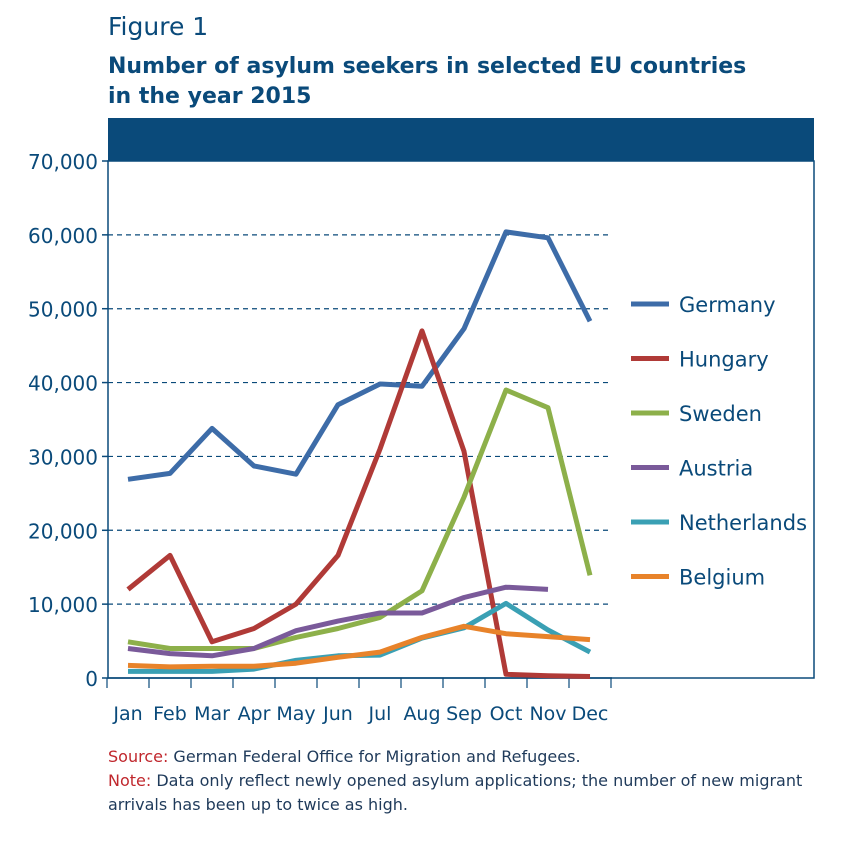  I want to click on x-tick-label: Aug, so click(421, 714).